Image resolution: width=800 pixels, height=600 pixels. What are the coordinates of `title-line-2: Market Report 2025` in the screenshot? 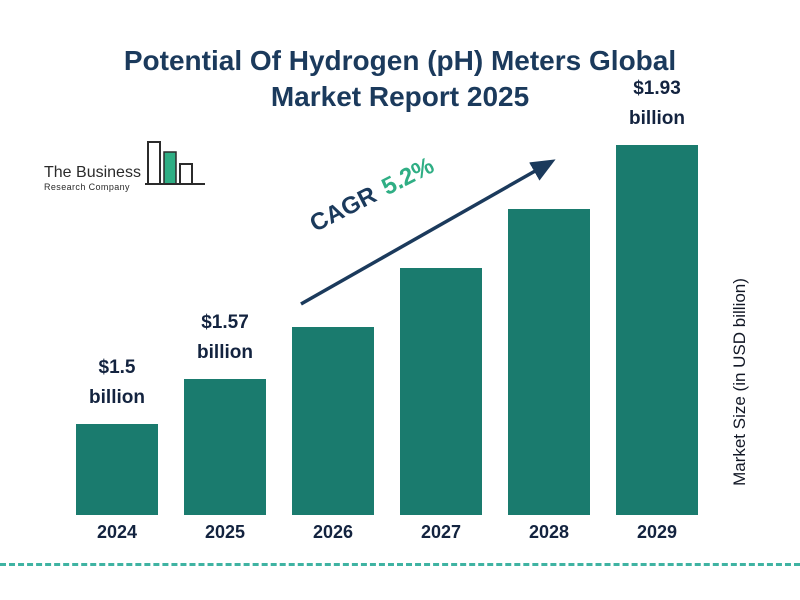 It's located at (400, 97).